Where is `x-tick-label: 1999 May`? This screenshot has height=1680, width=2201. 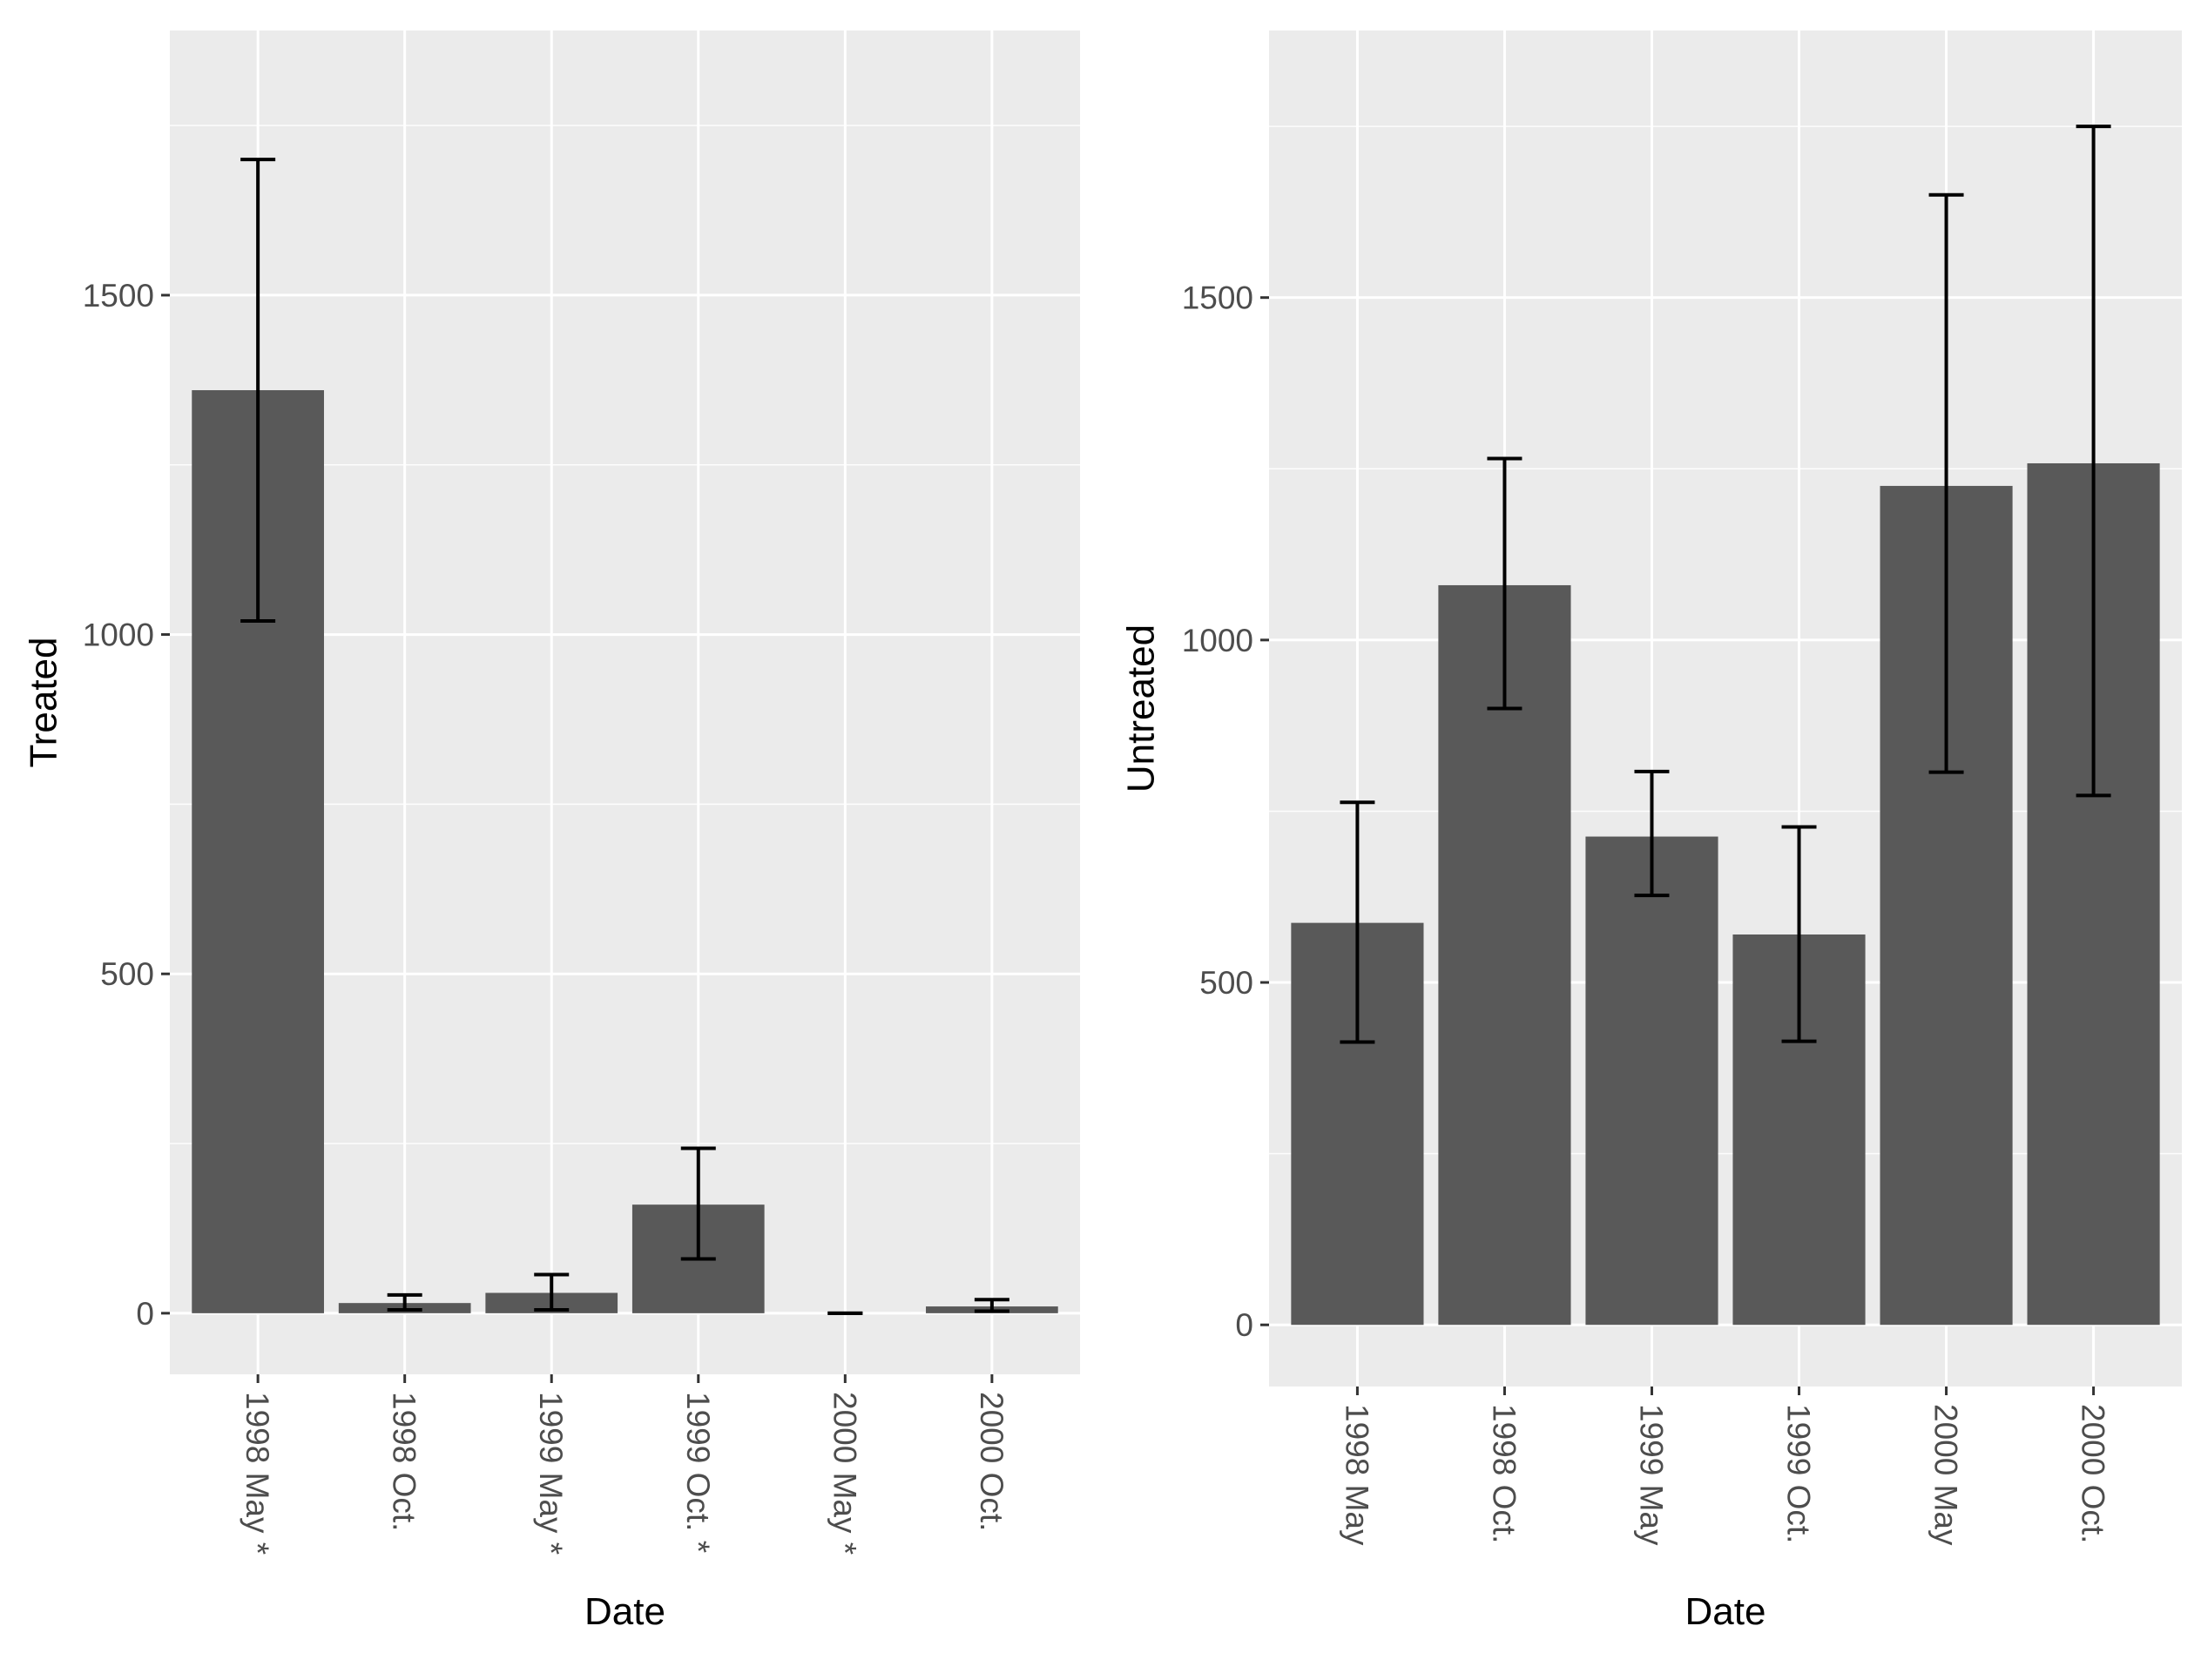
x-tick-label: 1999 May is located at coordinates (1651, 1475).